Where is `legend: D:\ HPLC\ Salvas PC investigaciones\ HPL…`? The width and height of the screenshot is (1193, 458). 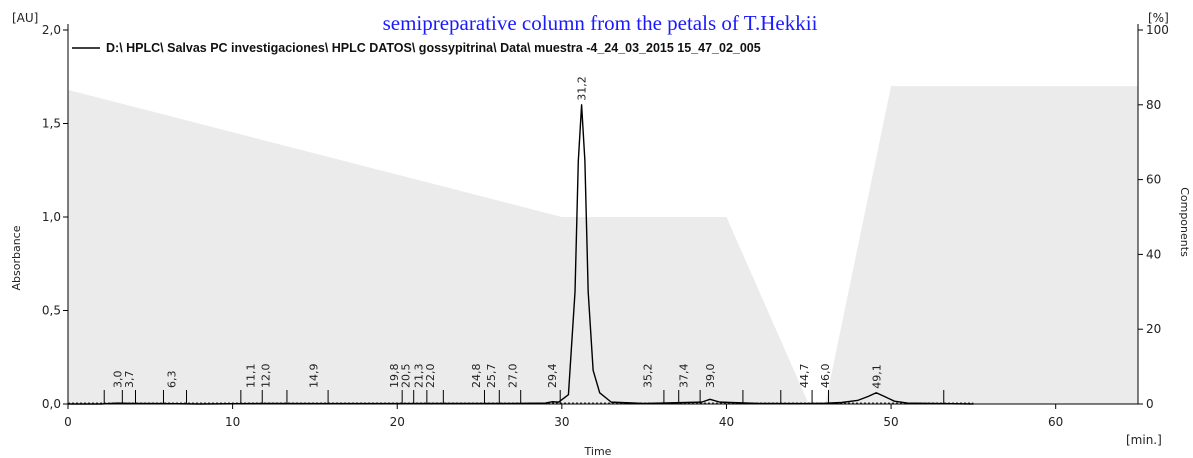
legend: D:\ HPLC\ Salvas PC investigaciones\ HPL… is located at coordinates (416, 48).